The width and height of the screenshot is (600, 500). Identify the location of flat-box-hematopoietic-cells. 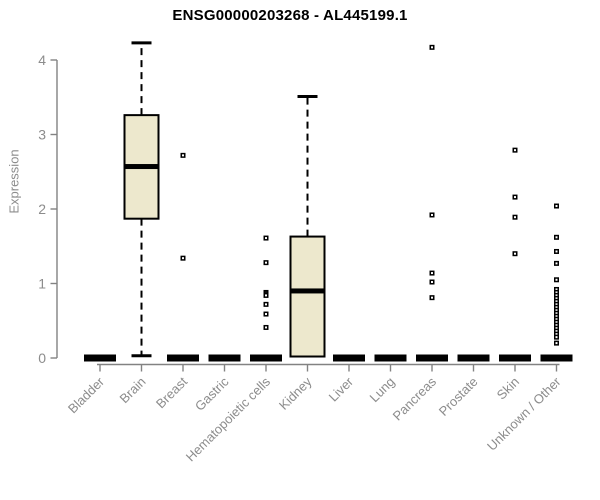
(266, 358).